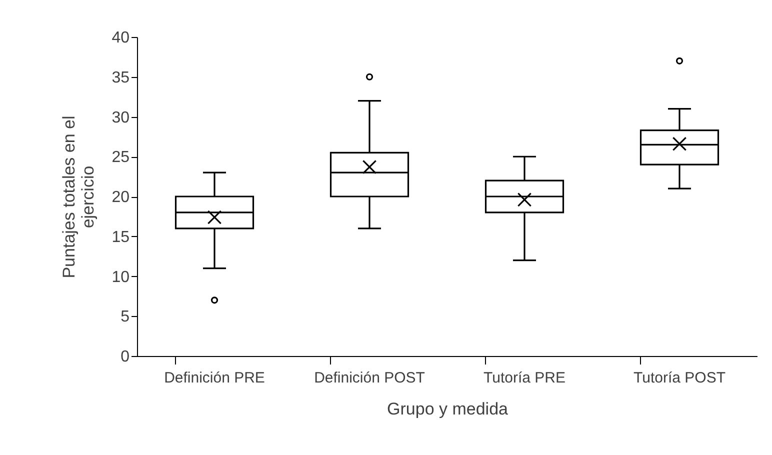 Image resolution: width=772 pixels, height=455 pixels. I want to click on x-tick-label: Definición POST, so click(369, 378).